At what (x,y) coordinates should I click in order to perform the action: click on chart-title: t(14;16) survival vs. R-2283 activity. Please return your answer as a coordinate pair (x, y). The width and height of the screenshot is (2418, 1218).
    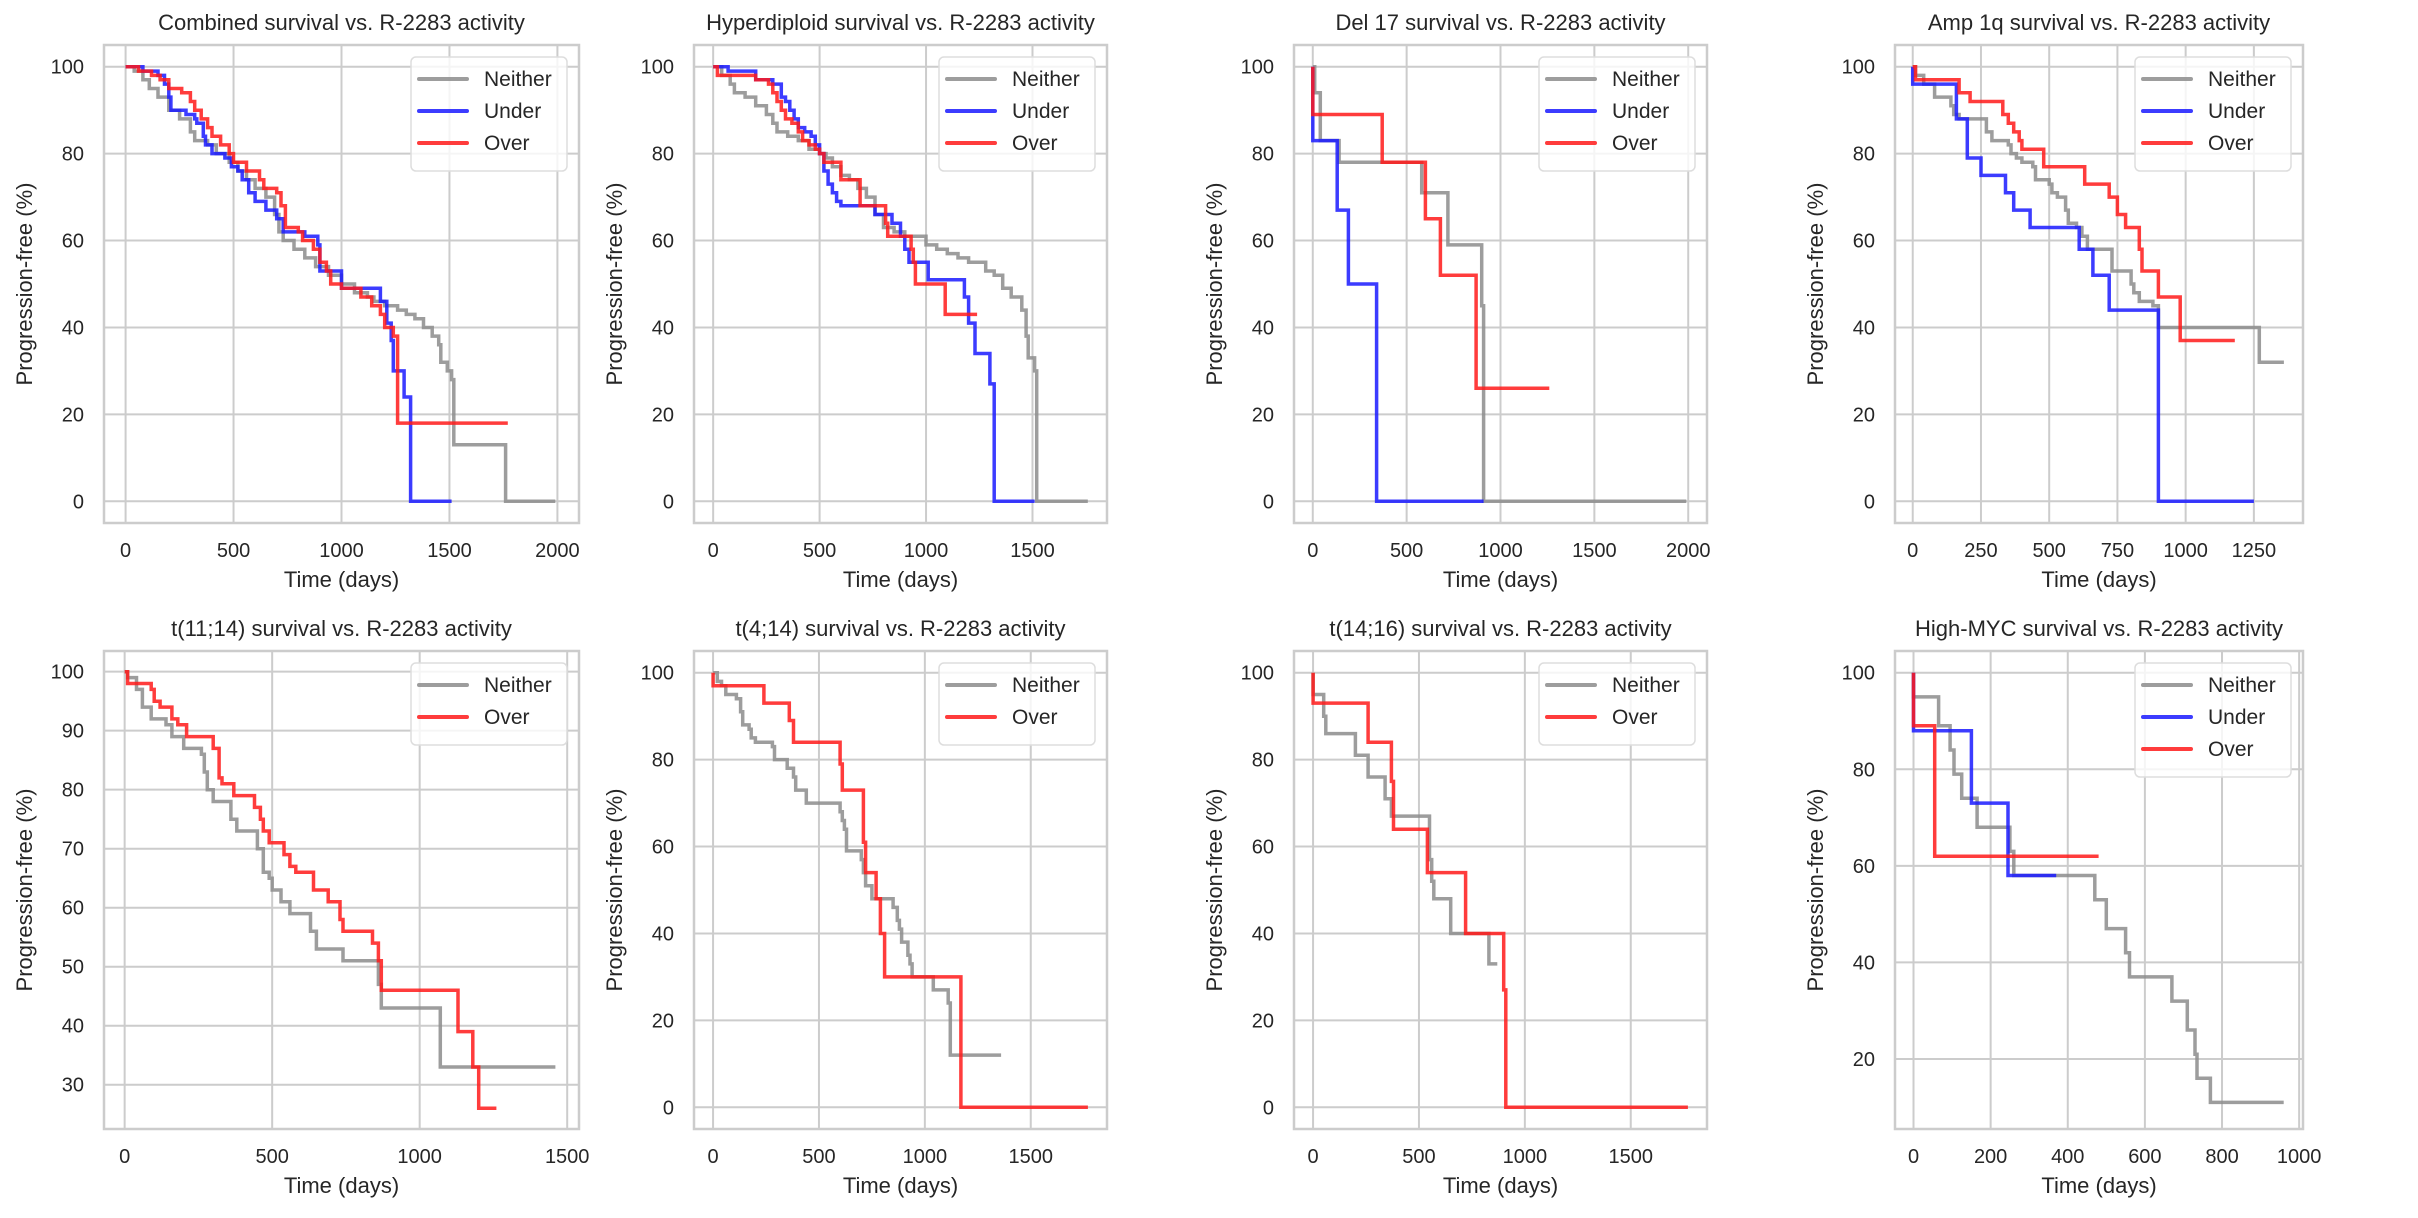
    Looking at the image, I should click on (1500, 628).